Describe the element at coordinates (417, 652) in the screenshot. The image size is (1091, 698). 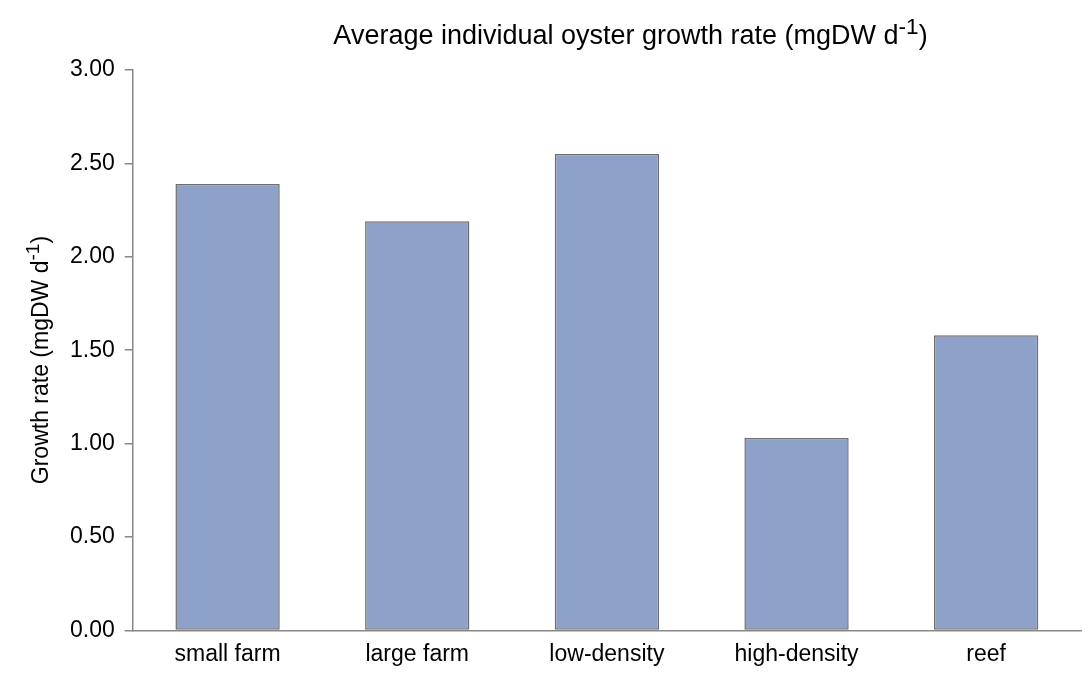
I see `x-tick-label: large farm` at that location.